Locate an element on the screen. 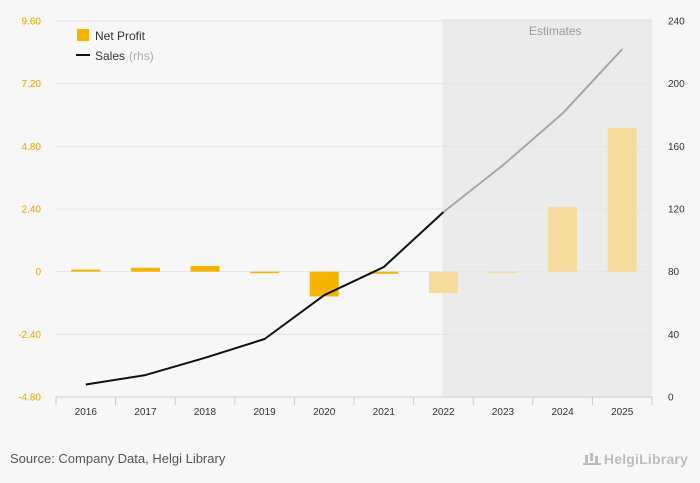  x-tick-label: 2016 is located at coordinates (86, 412).